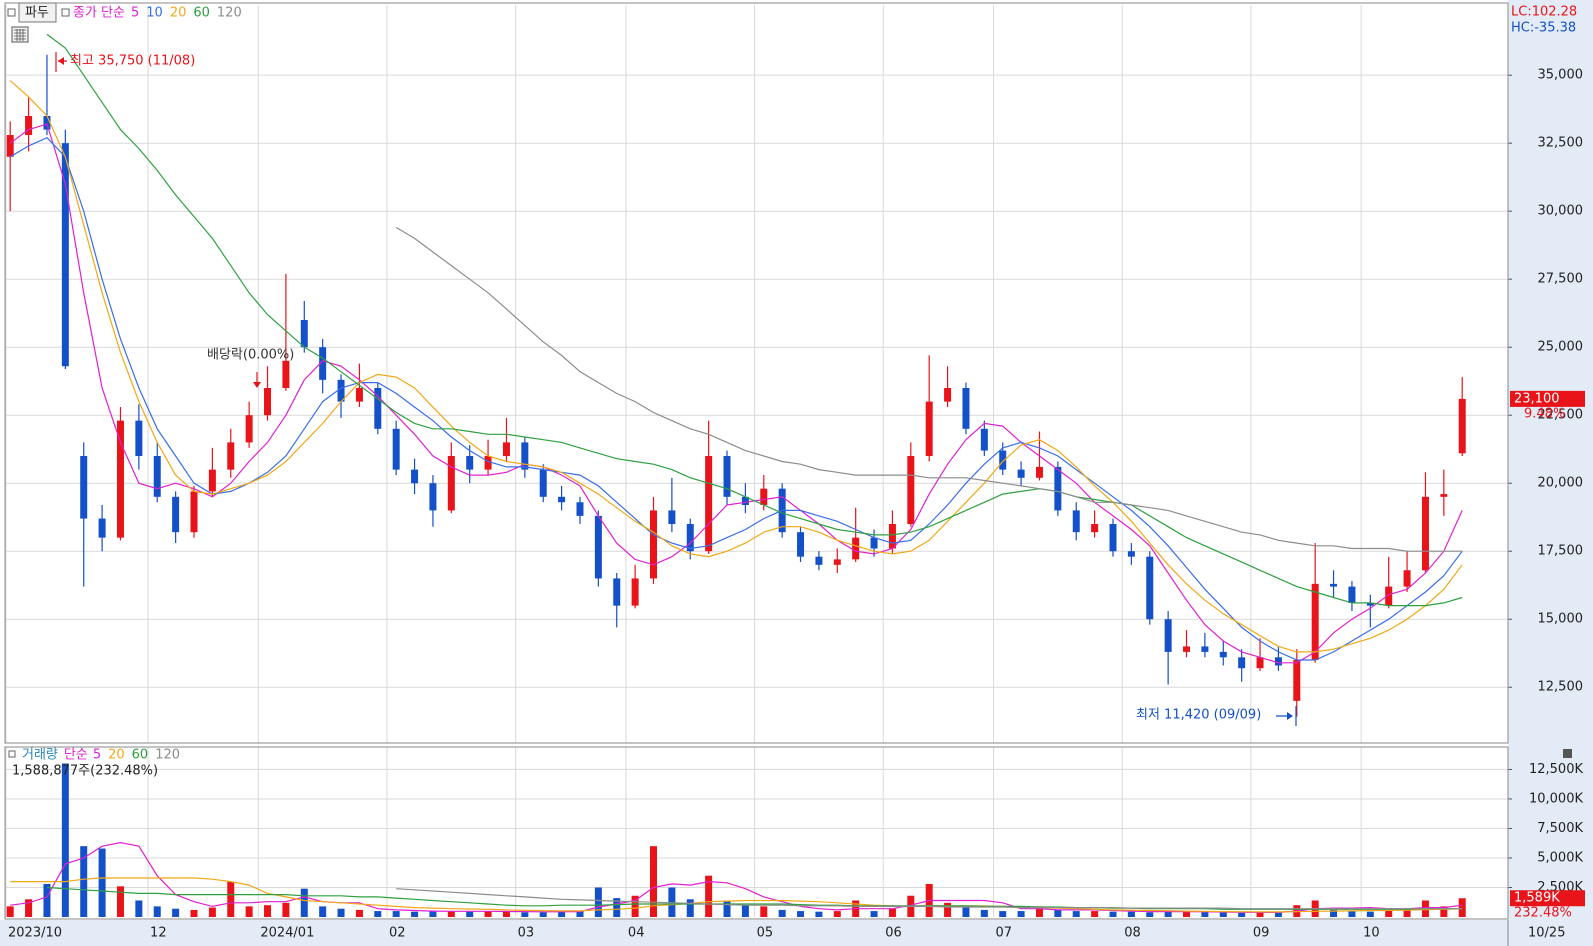 This screenshot has width=1593, height=946. Describe the element at coordinates (1544, 413) in the screenshot. I see `last-change: 9.48%` at that location.